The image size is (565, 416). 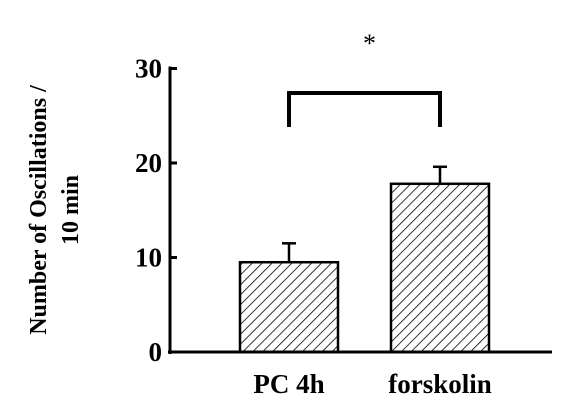 What do you see at coordinates (288, 384) in the screenshot?
I see `x-tick-label-0: PC 4h` at bounding box center [288, 384].